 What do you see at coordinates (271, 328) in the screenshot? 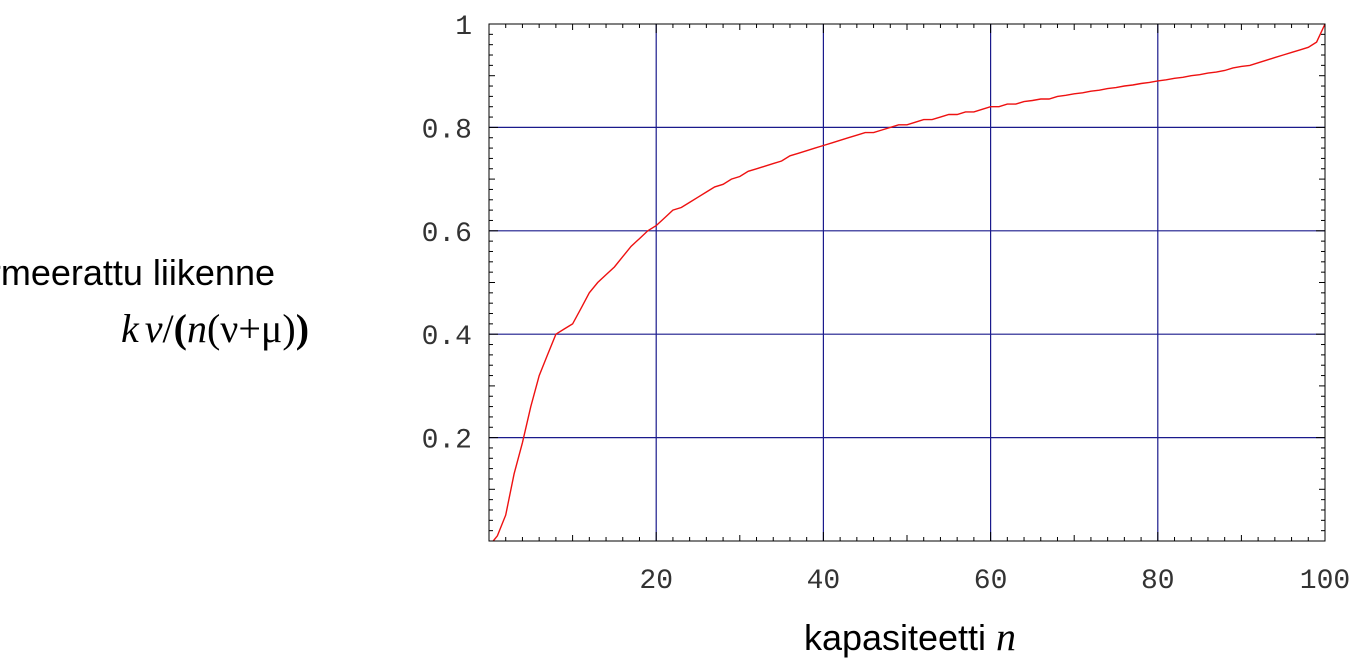
I see `y-formula-mu: μ` at bounding box center [271, 328].